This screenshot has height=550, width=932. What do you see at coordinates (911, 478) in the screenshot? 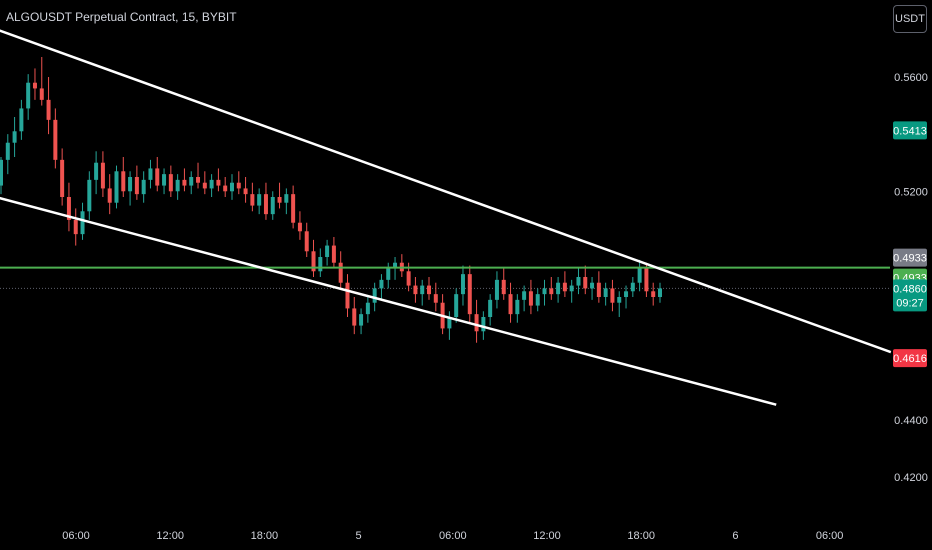
I see `y-tick-label: 0.4200` at bounding box center [911, 478].